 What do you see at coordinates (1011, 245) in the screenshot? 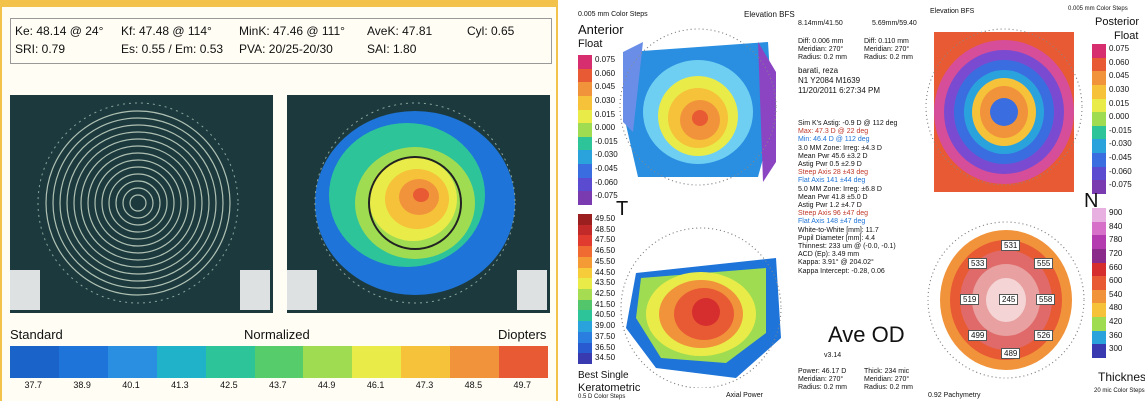
I see `pachy-value-box: 531` at bounding box center [1011, 245].